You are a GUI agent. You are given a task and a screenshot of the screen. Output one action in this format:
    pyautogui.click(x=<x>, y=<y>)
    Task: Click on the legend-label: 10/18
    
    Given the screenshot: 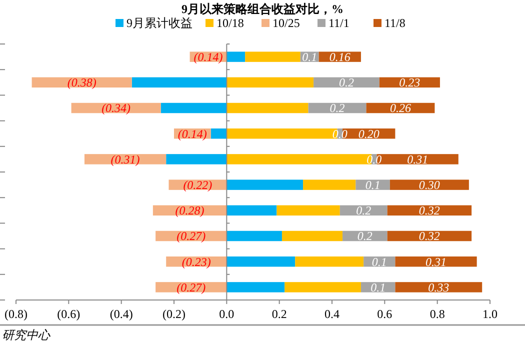 What is the action you would take?
    pyautogui.click(x=230, y=23)
    